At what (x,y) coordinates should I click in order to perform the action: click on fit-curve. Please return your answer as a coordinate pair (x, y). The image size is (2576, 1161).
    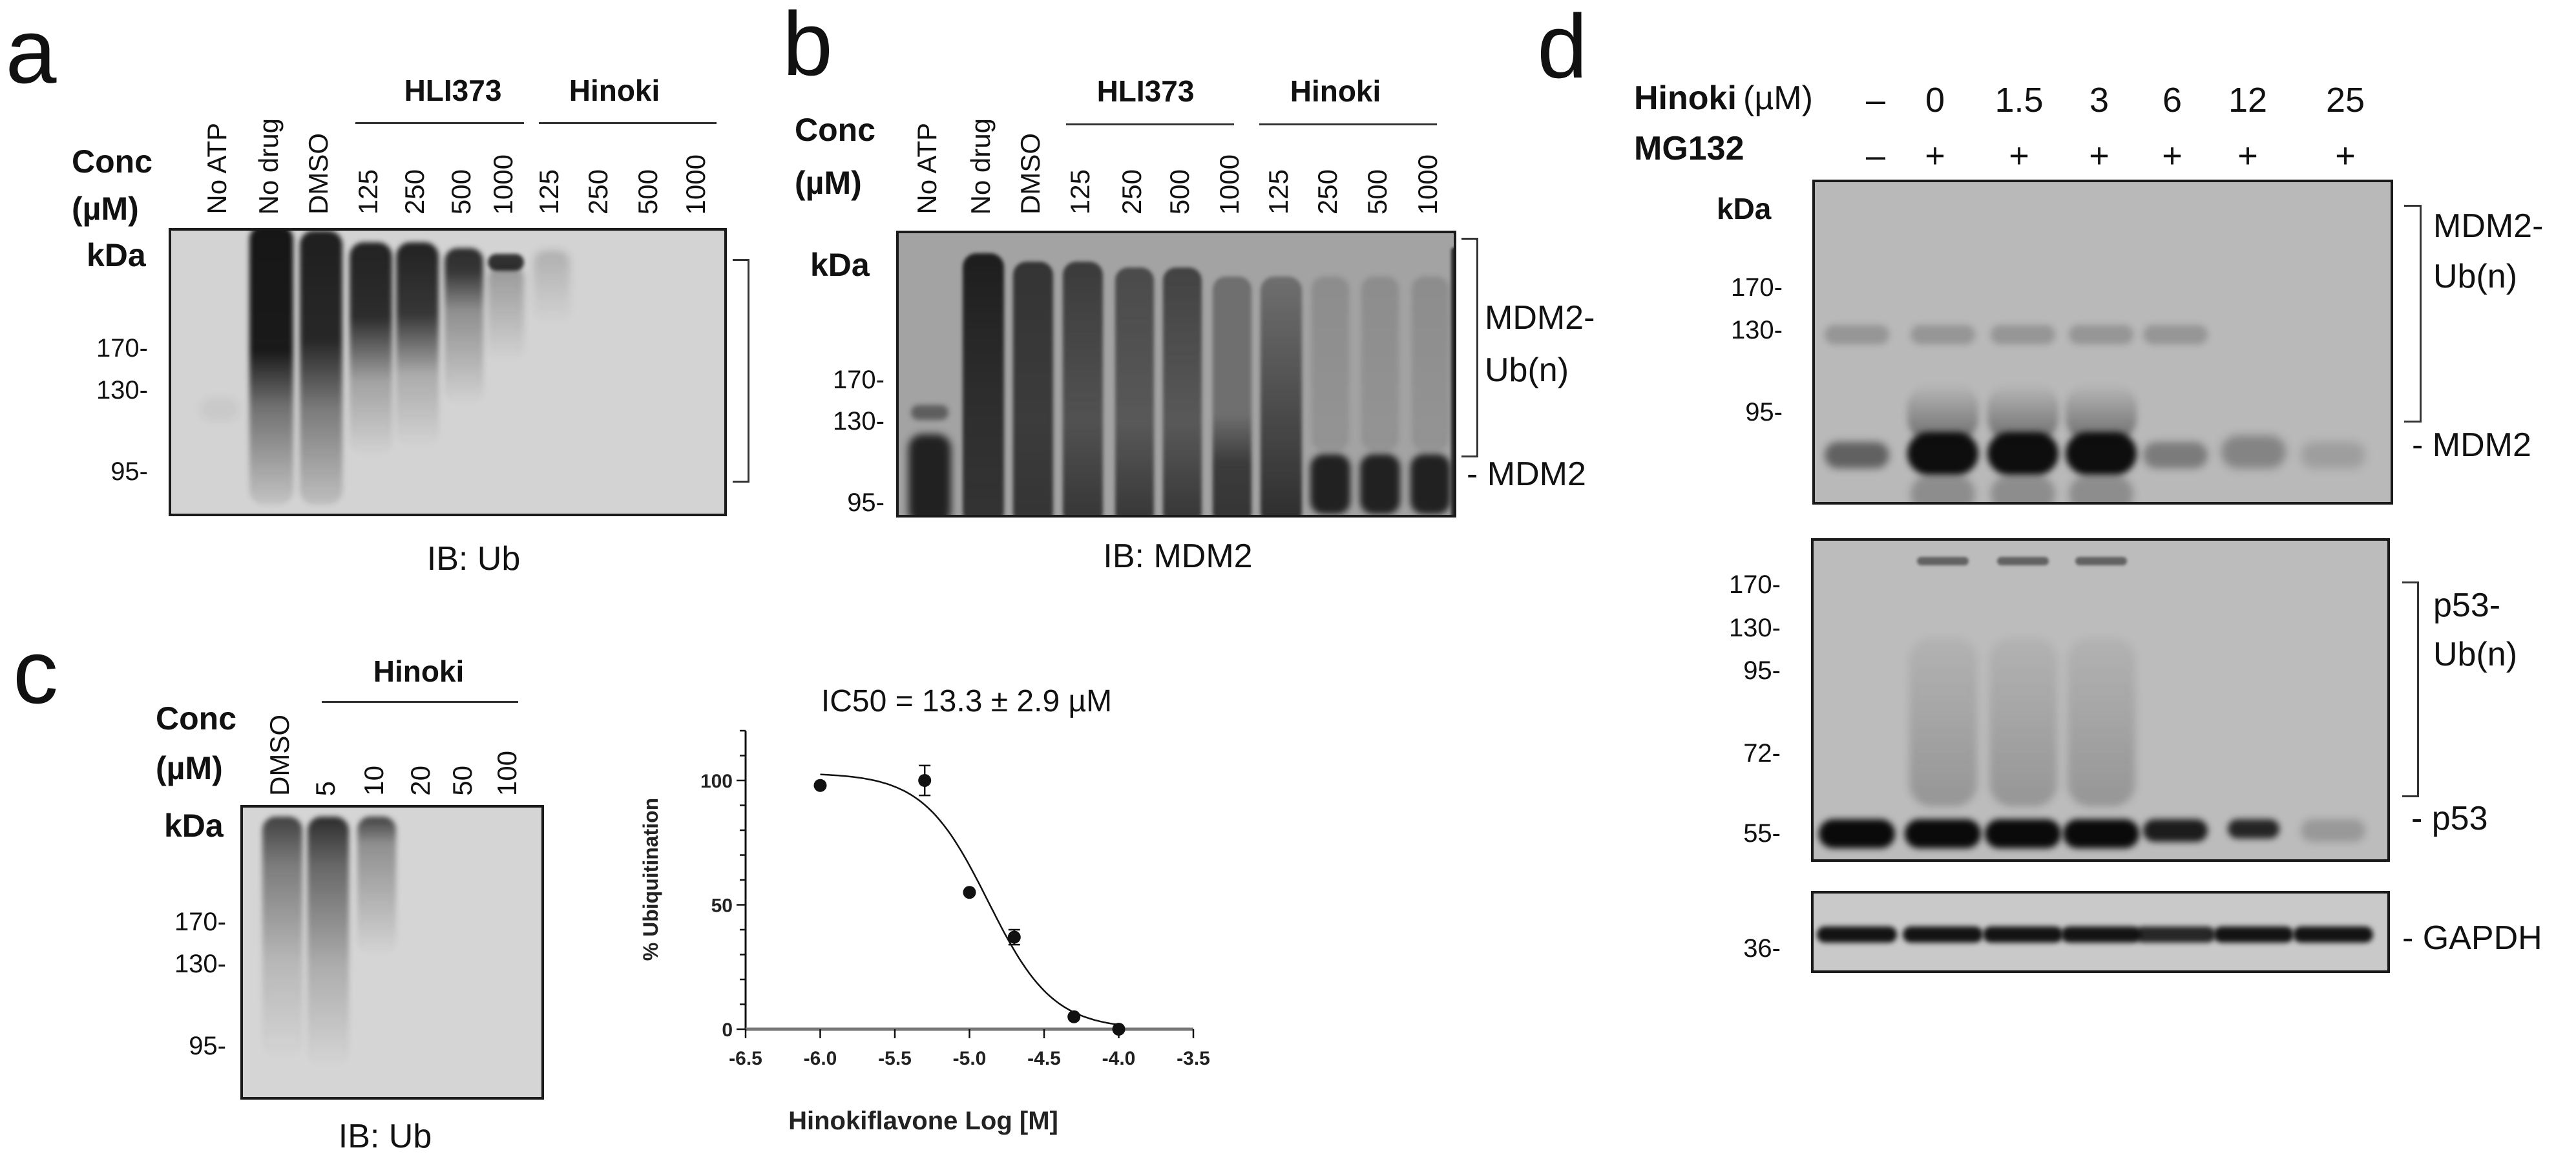
    Looking at the image, I should click on (969, 899).